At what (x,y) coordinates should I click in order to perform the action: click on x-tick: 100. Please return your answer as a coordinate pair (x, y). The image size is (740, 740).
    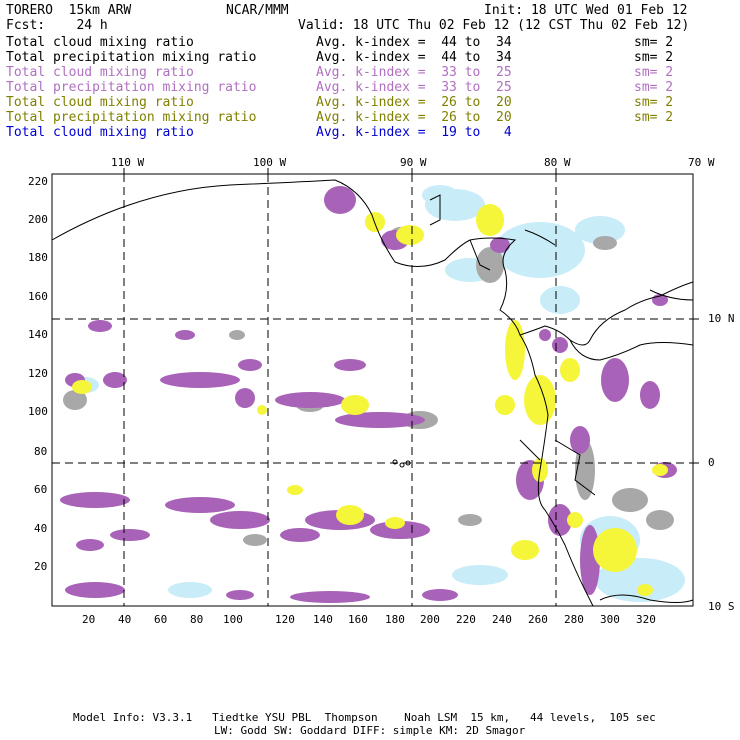
    Looking at the image, I should click on (233, 619).